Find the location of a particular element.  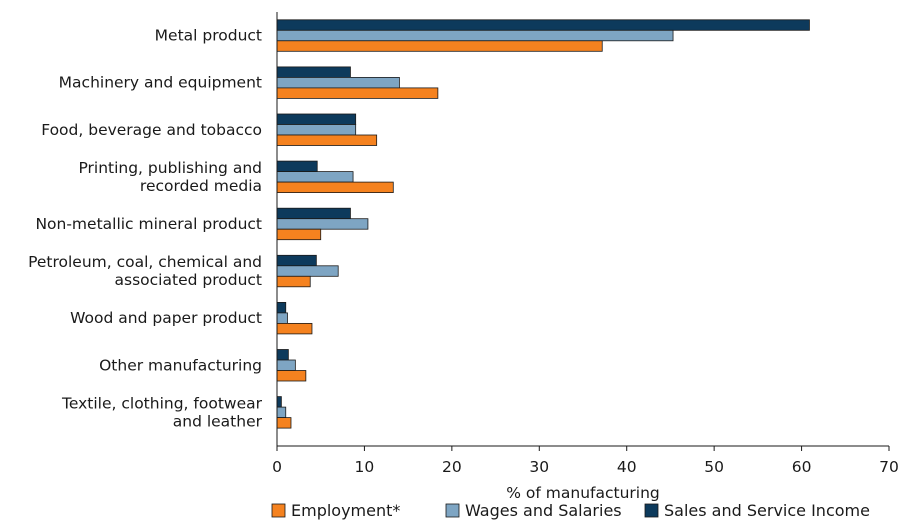

legend-swatch-wages-and-salaries is located at coordinates (452, 510).